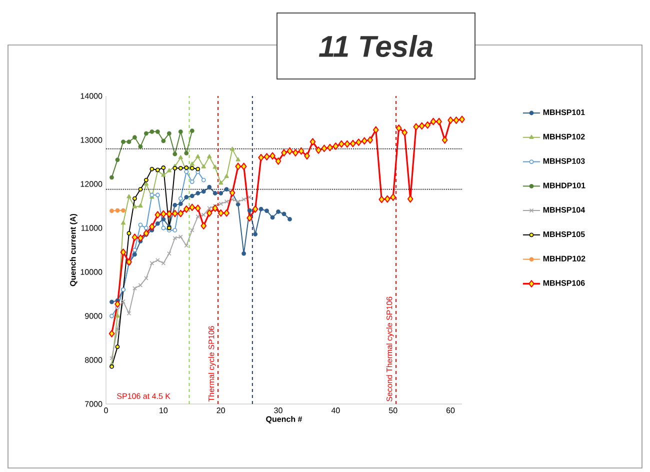  What do you see at coordinates (564, 137) in the screenshot?
I see `legend-label: MBHSP102` at bounding box center [564, 137].